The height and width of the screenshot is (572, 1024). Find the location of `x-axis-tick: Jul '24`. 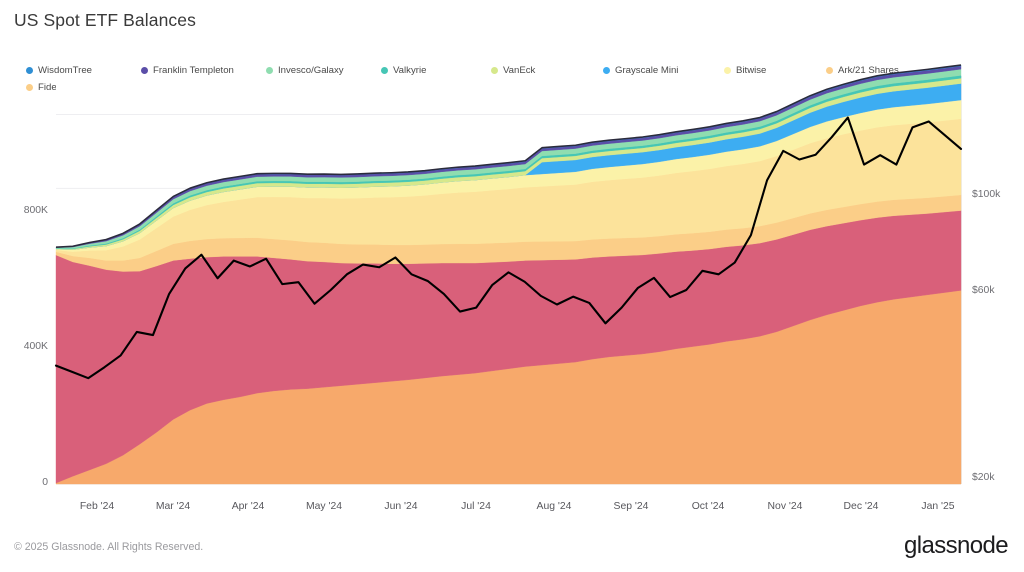

x-axis-tick: Jul '24 is located at coordinates (476, 506).